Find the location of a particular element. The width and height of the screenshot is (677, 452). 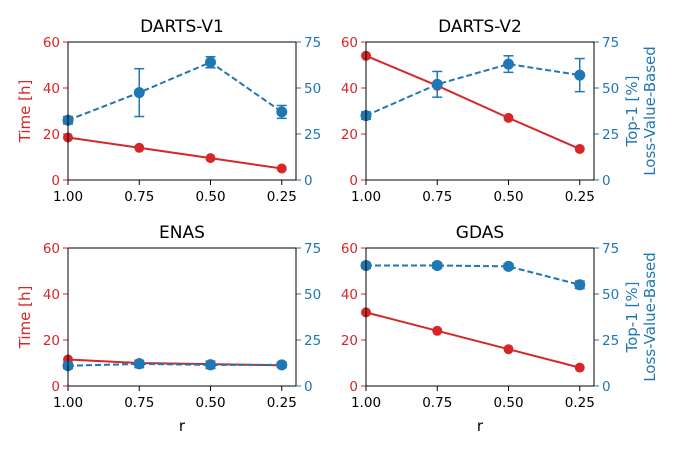

subplot-title: DARTS-V2 is located at coordinates (480, 27).